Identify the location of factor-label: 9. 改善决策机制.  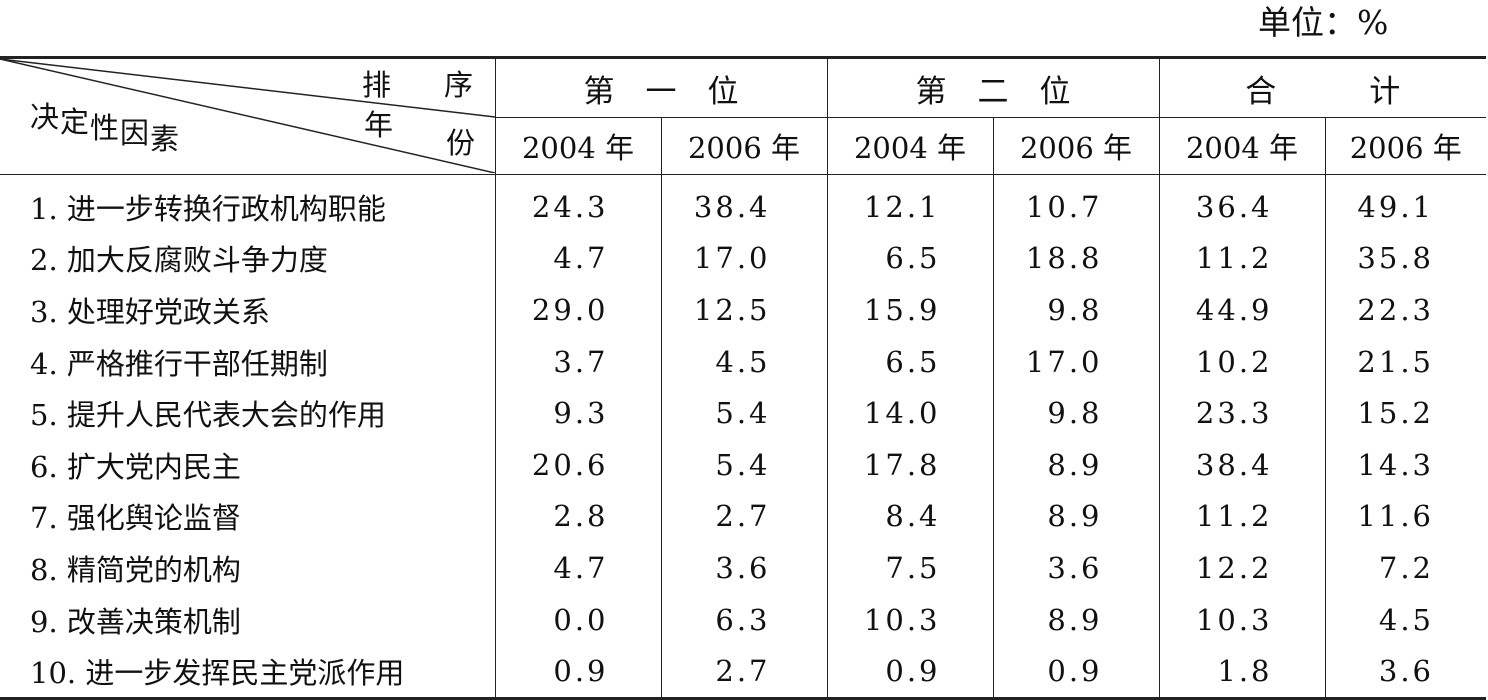
(135, 621).